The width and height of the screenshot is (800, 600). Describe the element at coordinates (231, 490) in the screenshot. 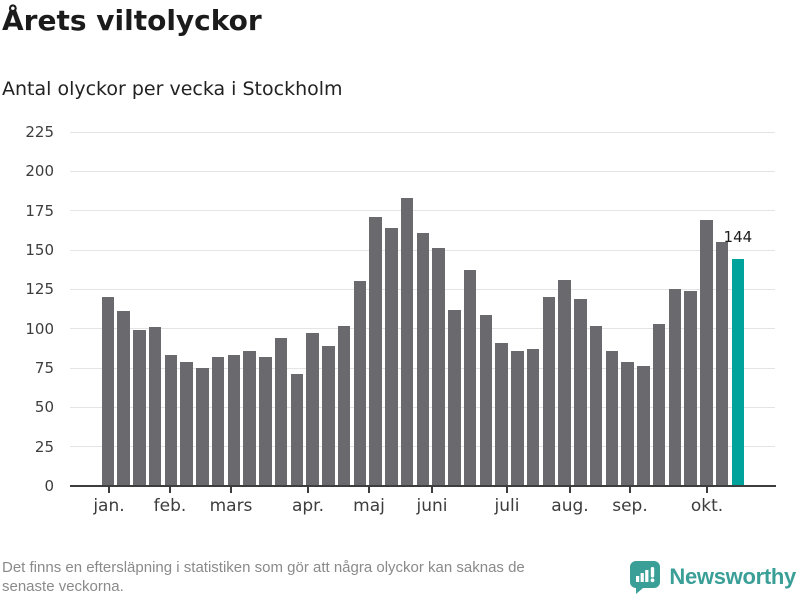

I see `x-tick-mars` at that location.